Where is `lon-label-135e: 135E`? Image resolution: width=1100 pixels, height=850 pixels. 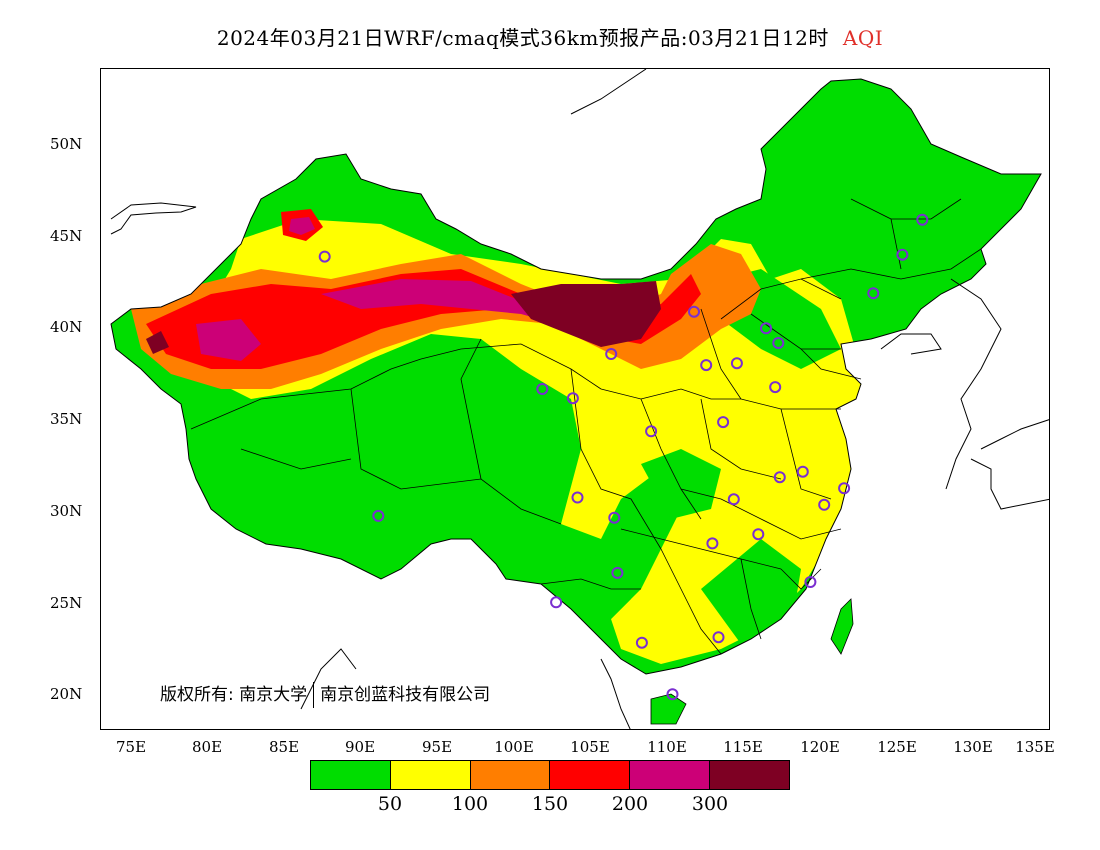
lon-label-135e: 135E is located at coordinates (1035, 747).